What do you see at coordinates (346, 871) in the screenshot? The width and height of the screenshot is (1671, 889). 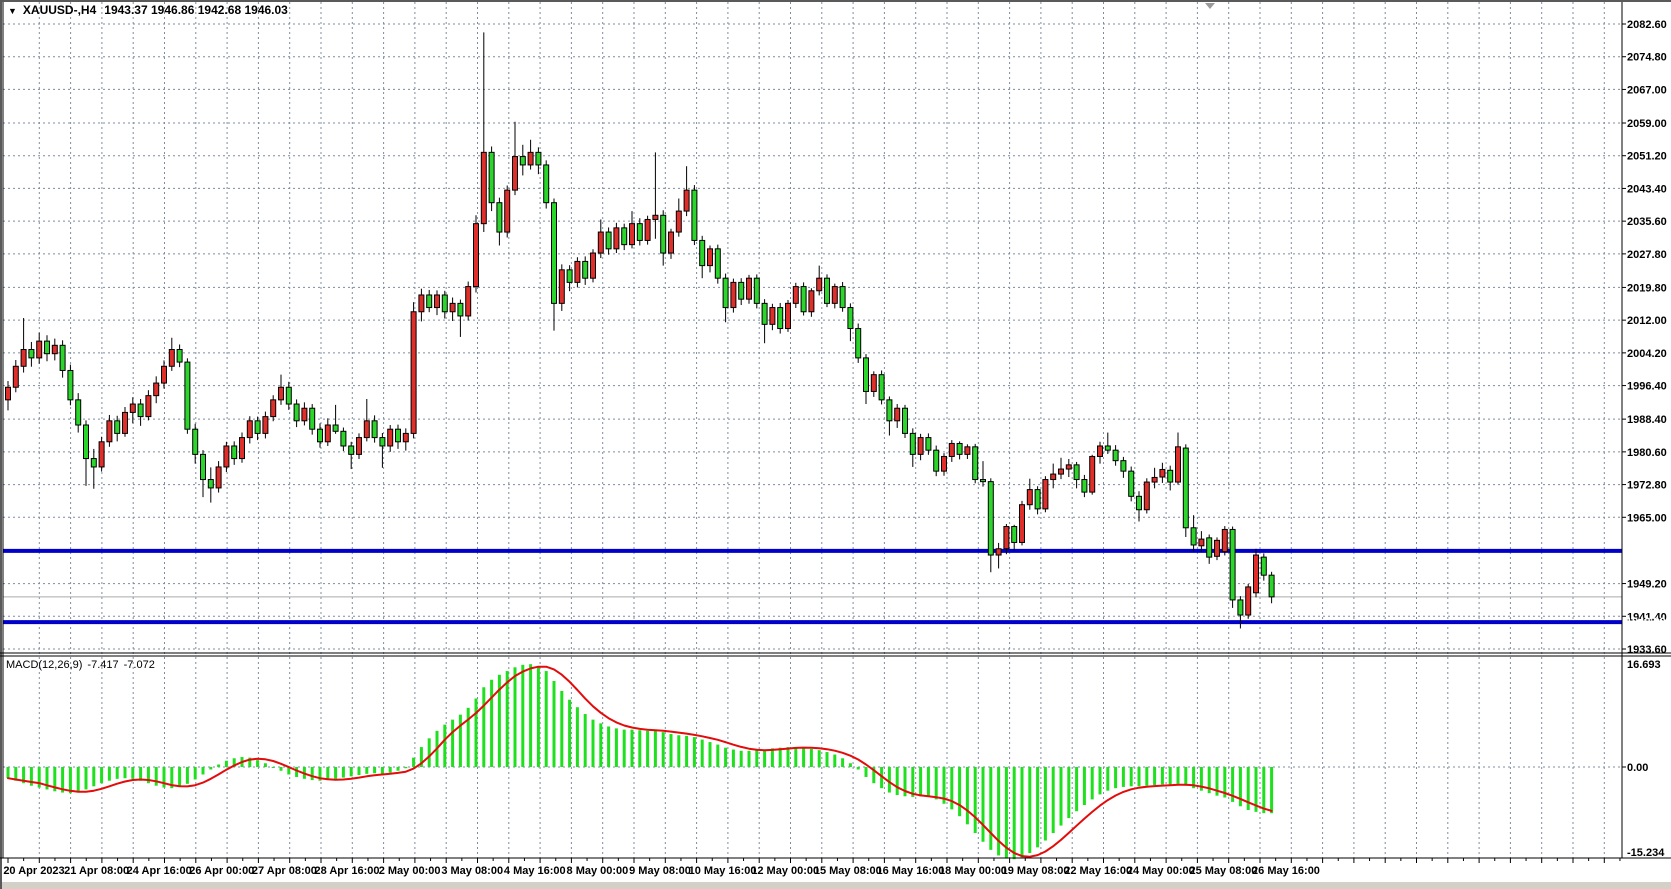 I see `svg-text: 28 Apr 16:00` at bounding box center [346, 871].